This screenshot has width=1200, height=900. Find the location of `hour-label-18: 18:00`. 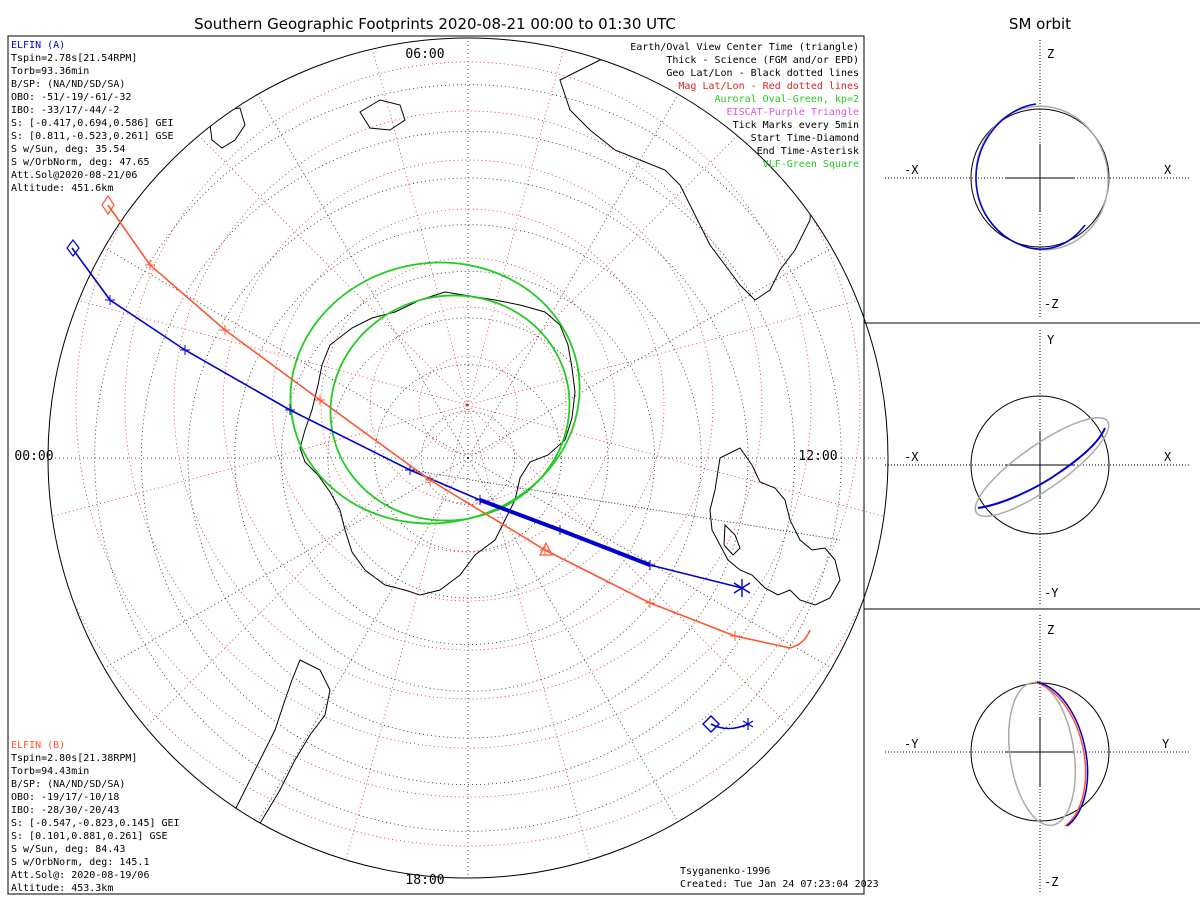

hour-label-18: 18:00 is located at coordinates (424, 880).